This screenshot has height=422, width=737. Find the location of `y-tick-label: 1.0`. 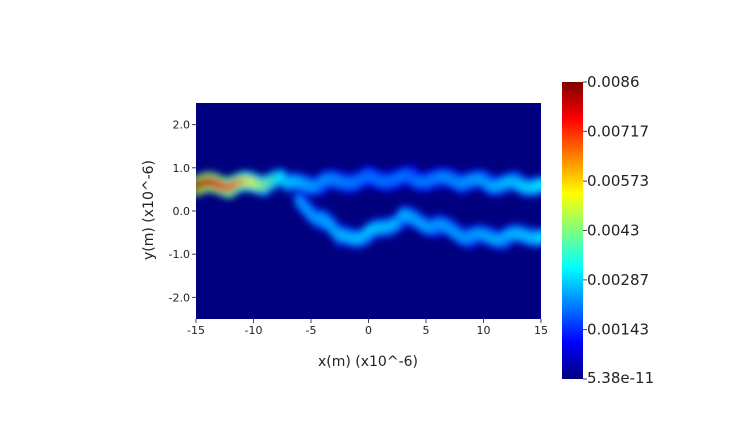

y-tick-label: 1.0 is located at coordinates (182, 168).